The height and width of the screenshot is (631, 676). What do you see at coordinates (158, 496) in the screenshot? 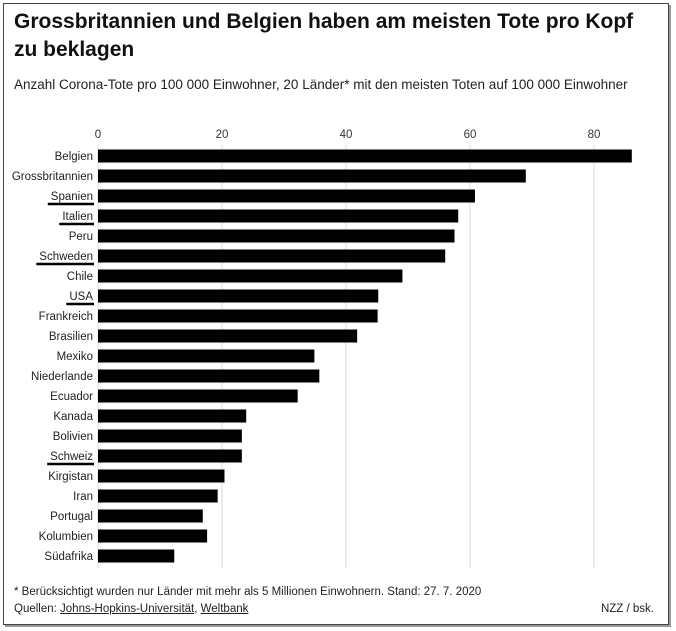
I see `bar-iran` at bounding box center [158, 496].